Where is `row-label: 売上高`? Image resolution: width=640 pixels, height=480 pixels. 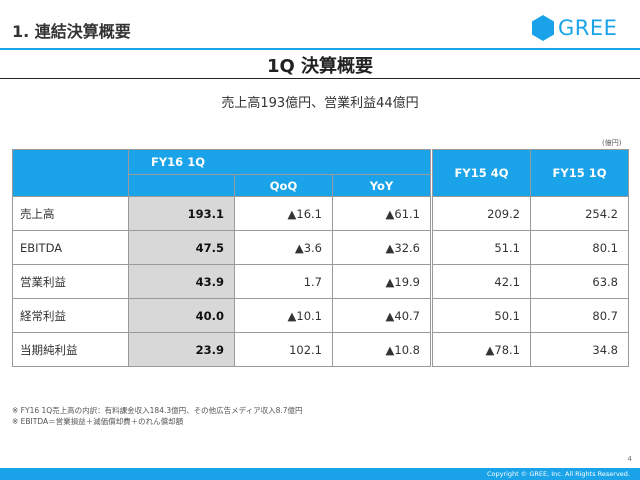
row-label: 売上高 is located at coordinates (70, 213).